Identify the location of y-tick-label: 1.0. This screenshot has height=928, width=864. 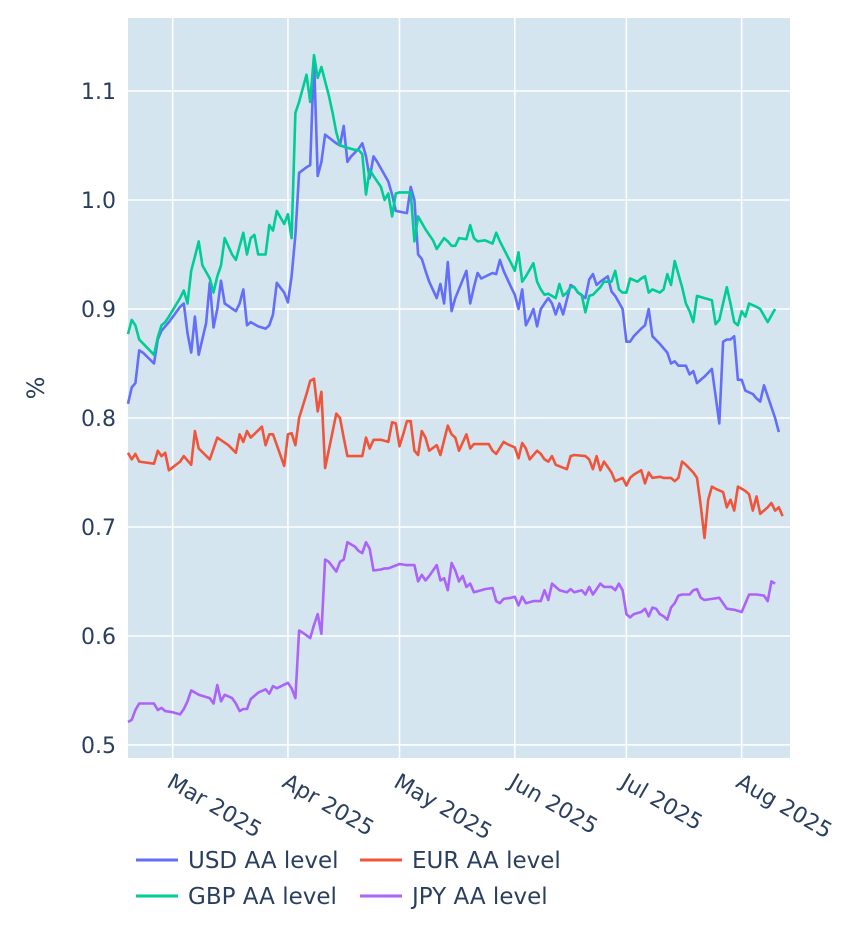
(98, 201).